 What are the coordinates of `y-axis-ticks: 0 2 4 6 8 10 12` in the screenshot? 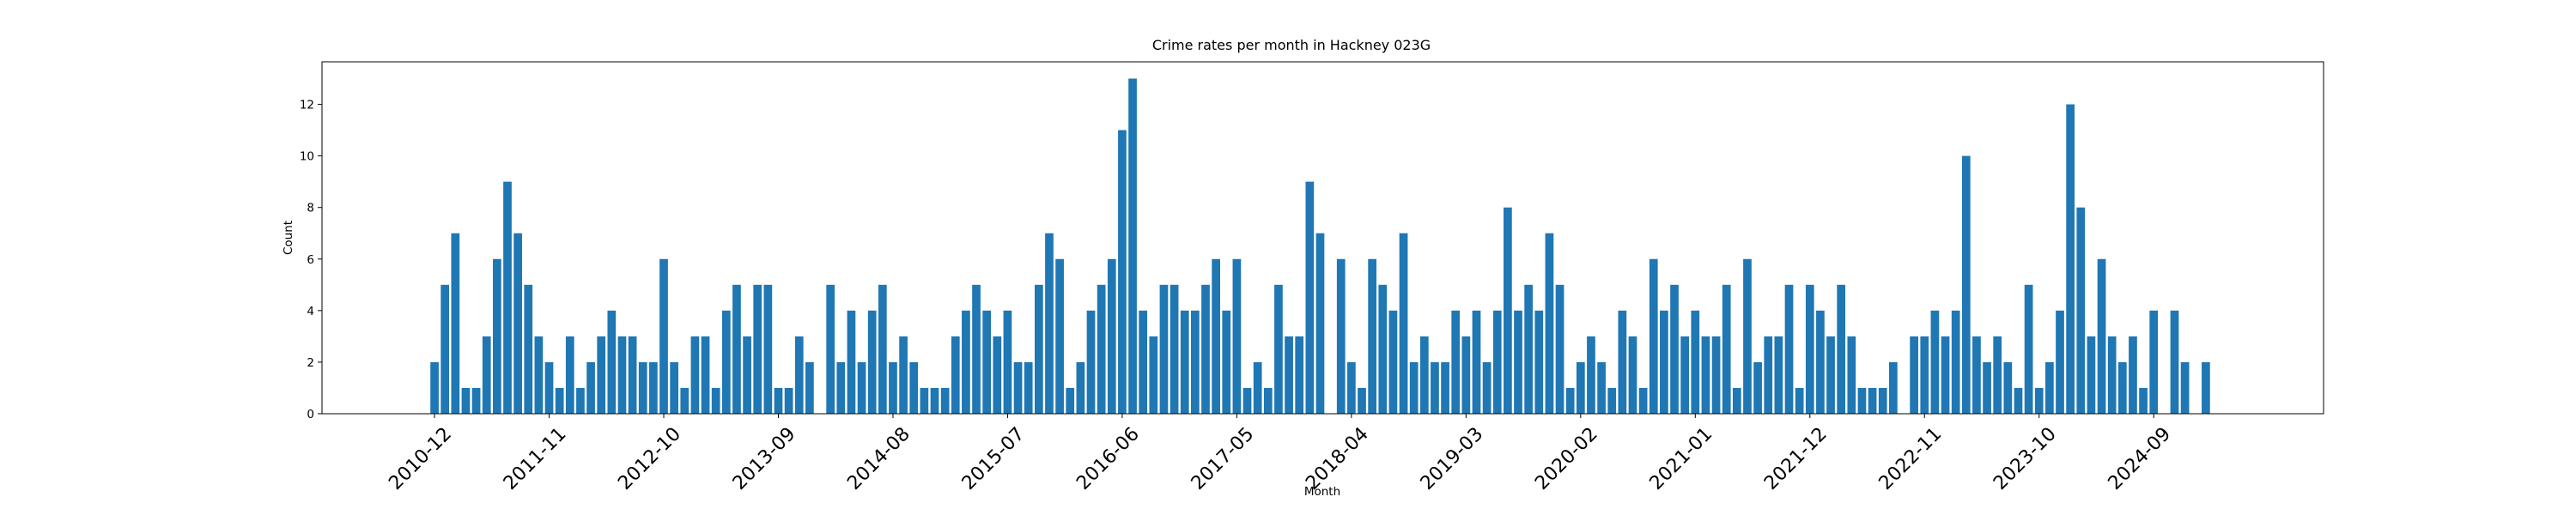 It's located at (311, 260).